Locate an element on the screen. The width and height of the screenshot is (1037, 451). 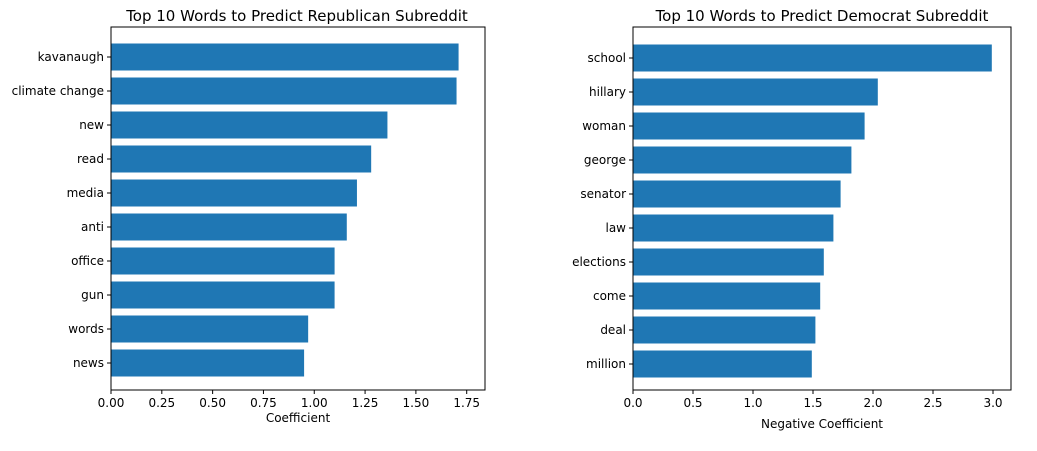
bar-new is located at coordinates (249, 125).